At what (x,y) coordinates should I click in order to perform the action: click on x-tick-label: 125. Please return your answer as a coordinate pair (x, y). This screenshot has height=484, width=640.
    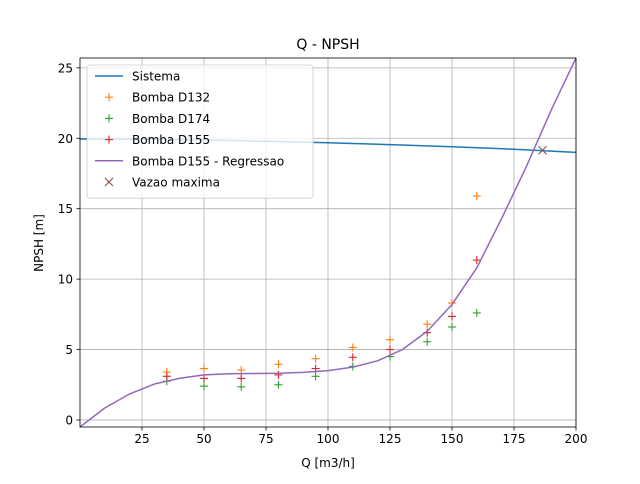
    Looking at the image, I should click on (390, 439).